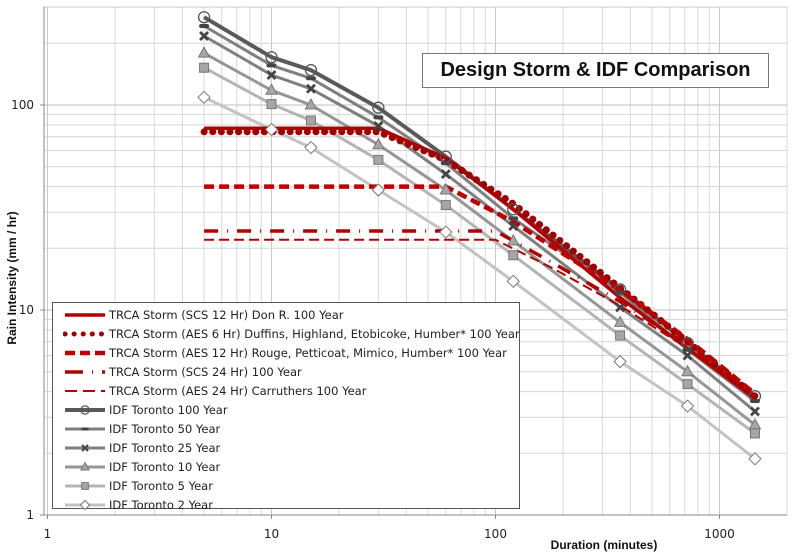  What do you see at coordinates (286, 428) in the screenshot?
I see `legend-item: IDF Toronto 50 Year` at bounding box center [286, 428].